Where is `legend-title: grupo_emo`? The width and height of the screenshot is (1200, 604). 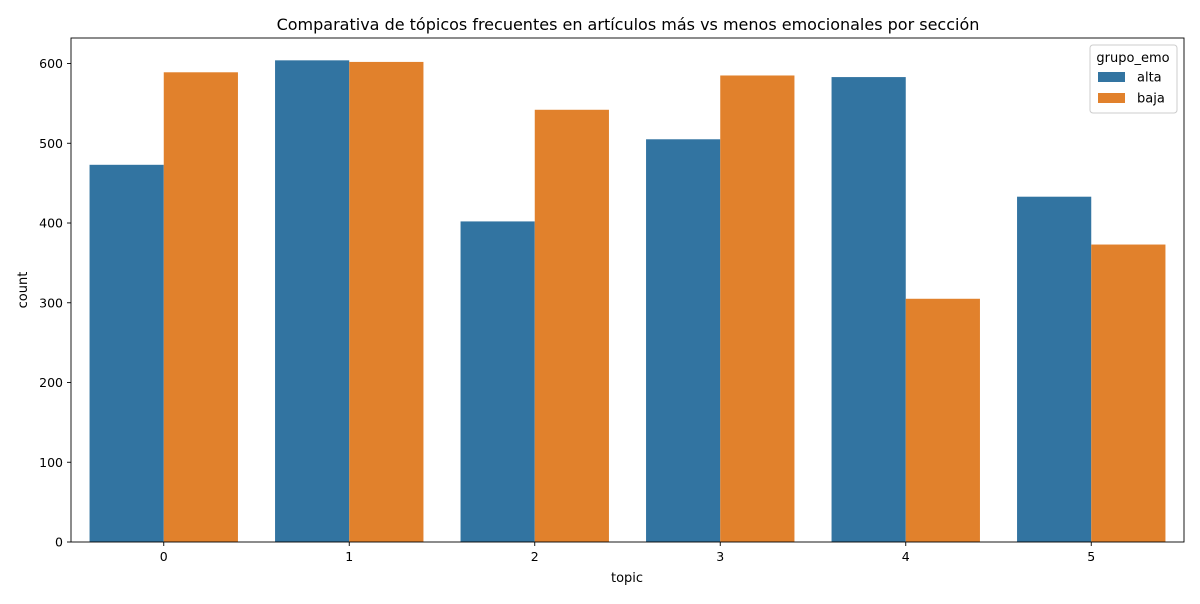 legend-title: grupo_emo is located at coordinates (1132, 58).